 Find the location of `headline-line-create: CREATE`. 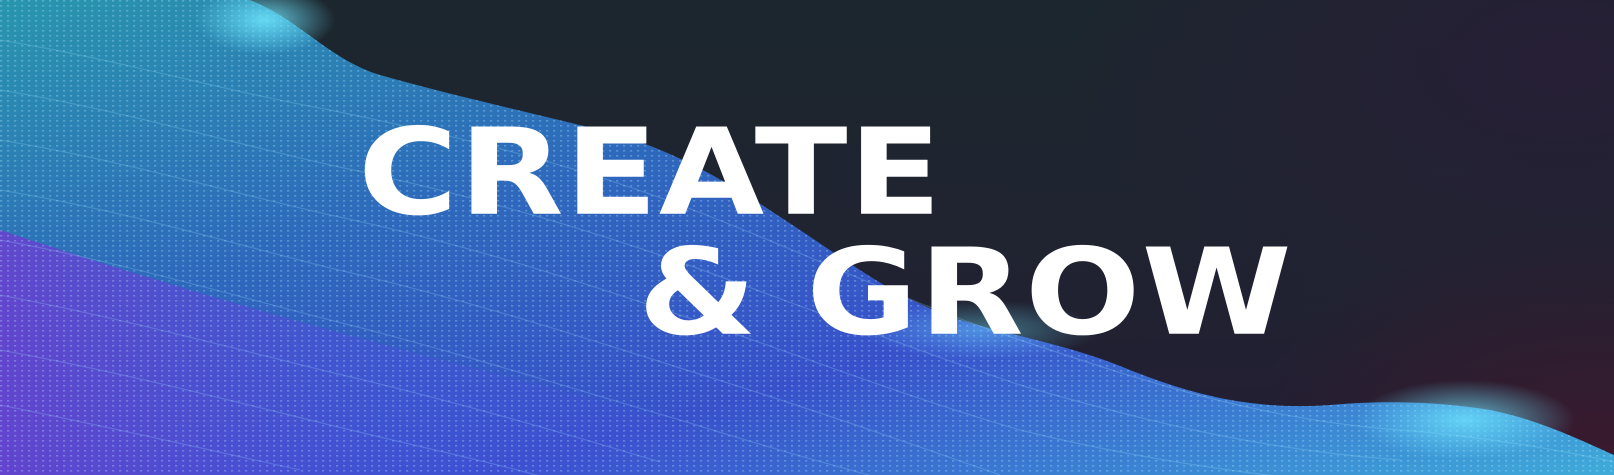

headline-line-create: CREATE is located at coordinates (650, 172).